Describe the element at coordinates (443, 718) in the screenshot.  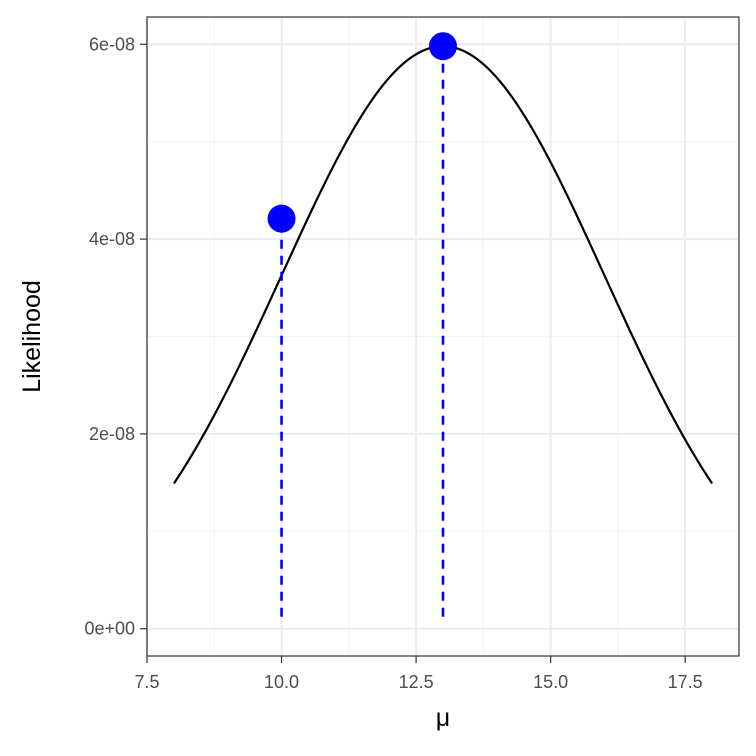
I see `x-axis-title: μ` at that location.